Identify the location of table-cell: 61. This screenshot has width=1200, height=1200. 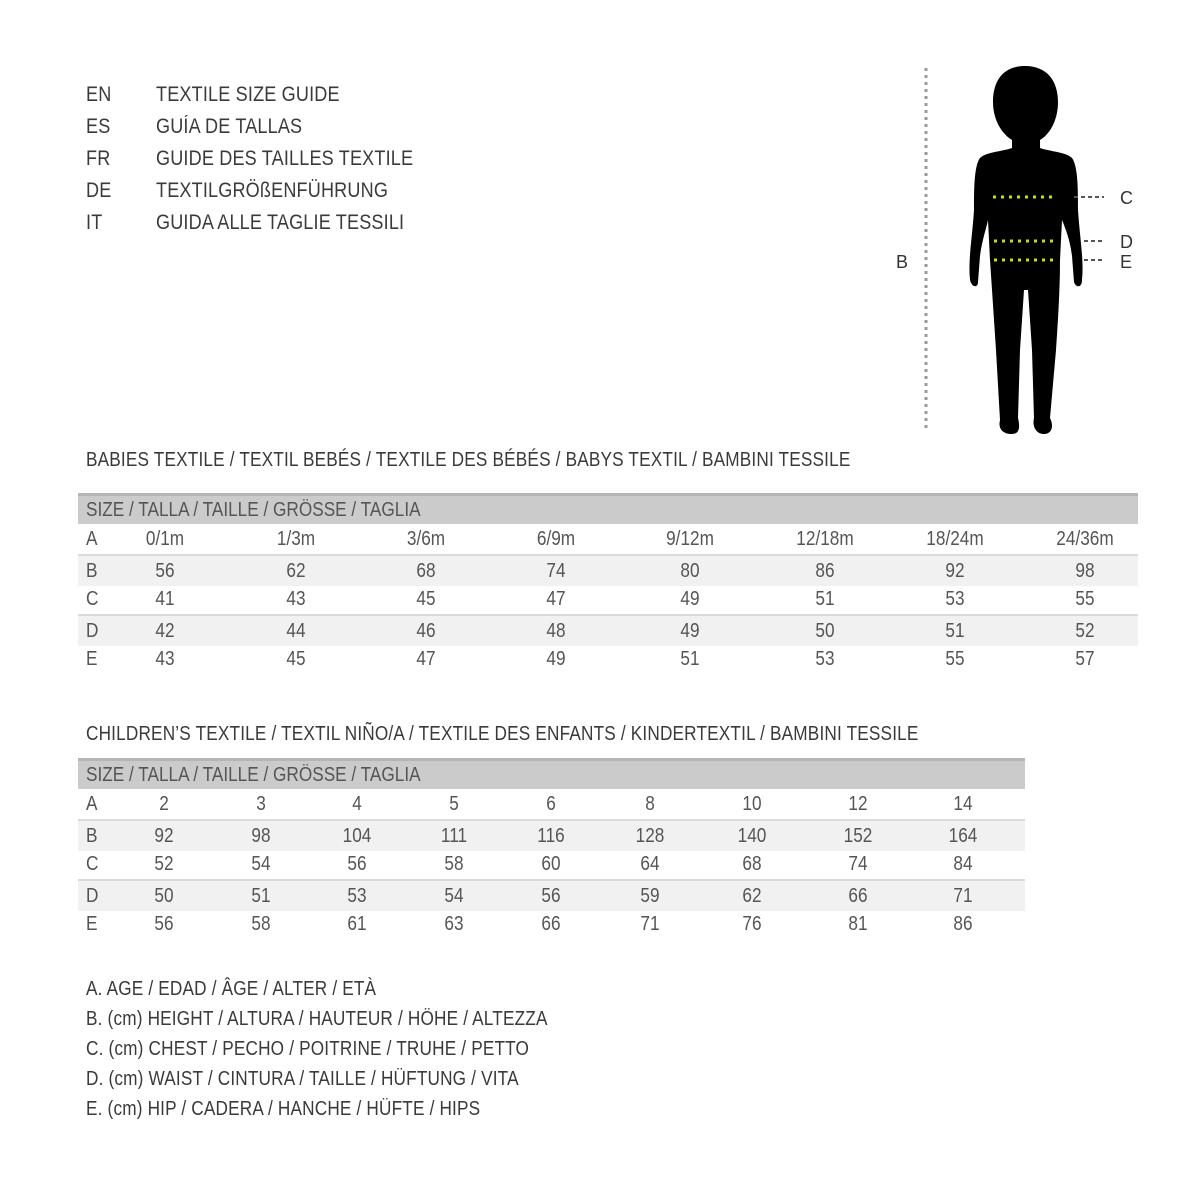
(357, 924).